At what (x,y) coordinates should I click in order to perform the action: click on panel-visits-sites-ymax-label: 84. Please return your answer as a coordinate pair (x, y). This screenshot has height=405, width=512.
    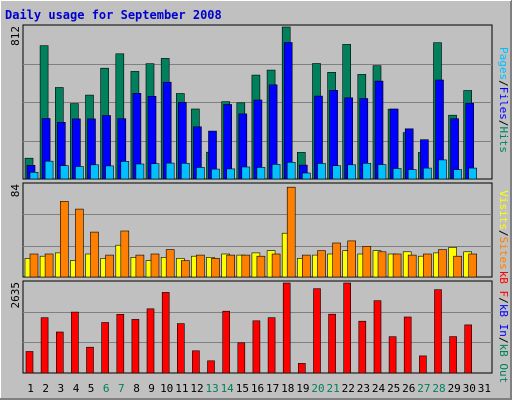
    Looking at the image, I should click on (15, 191).